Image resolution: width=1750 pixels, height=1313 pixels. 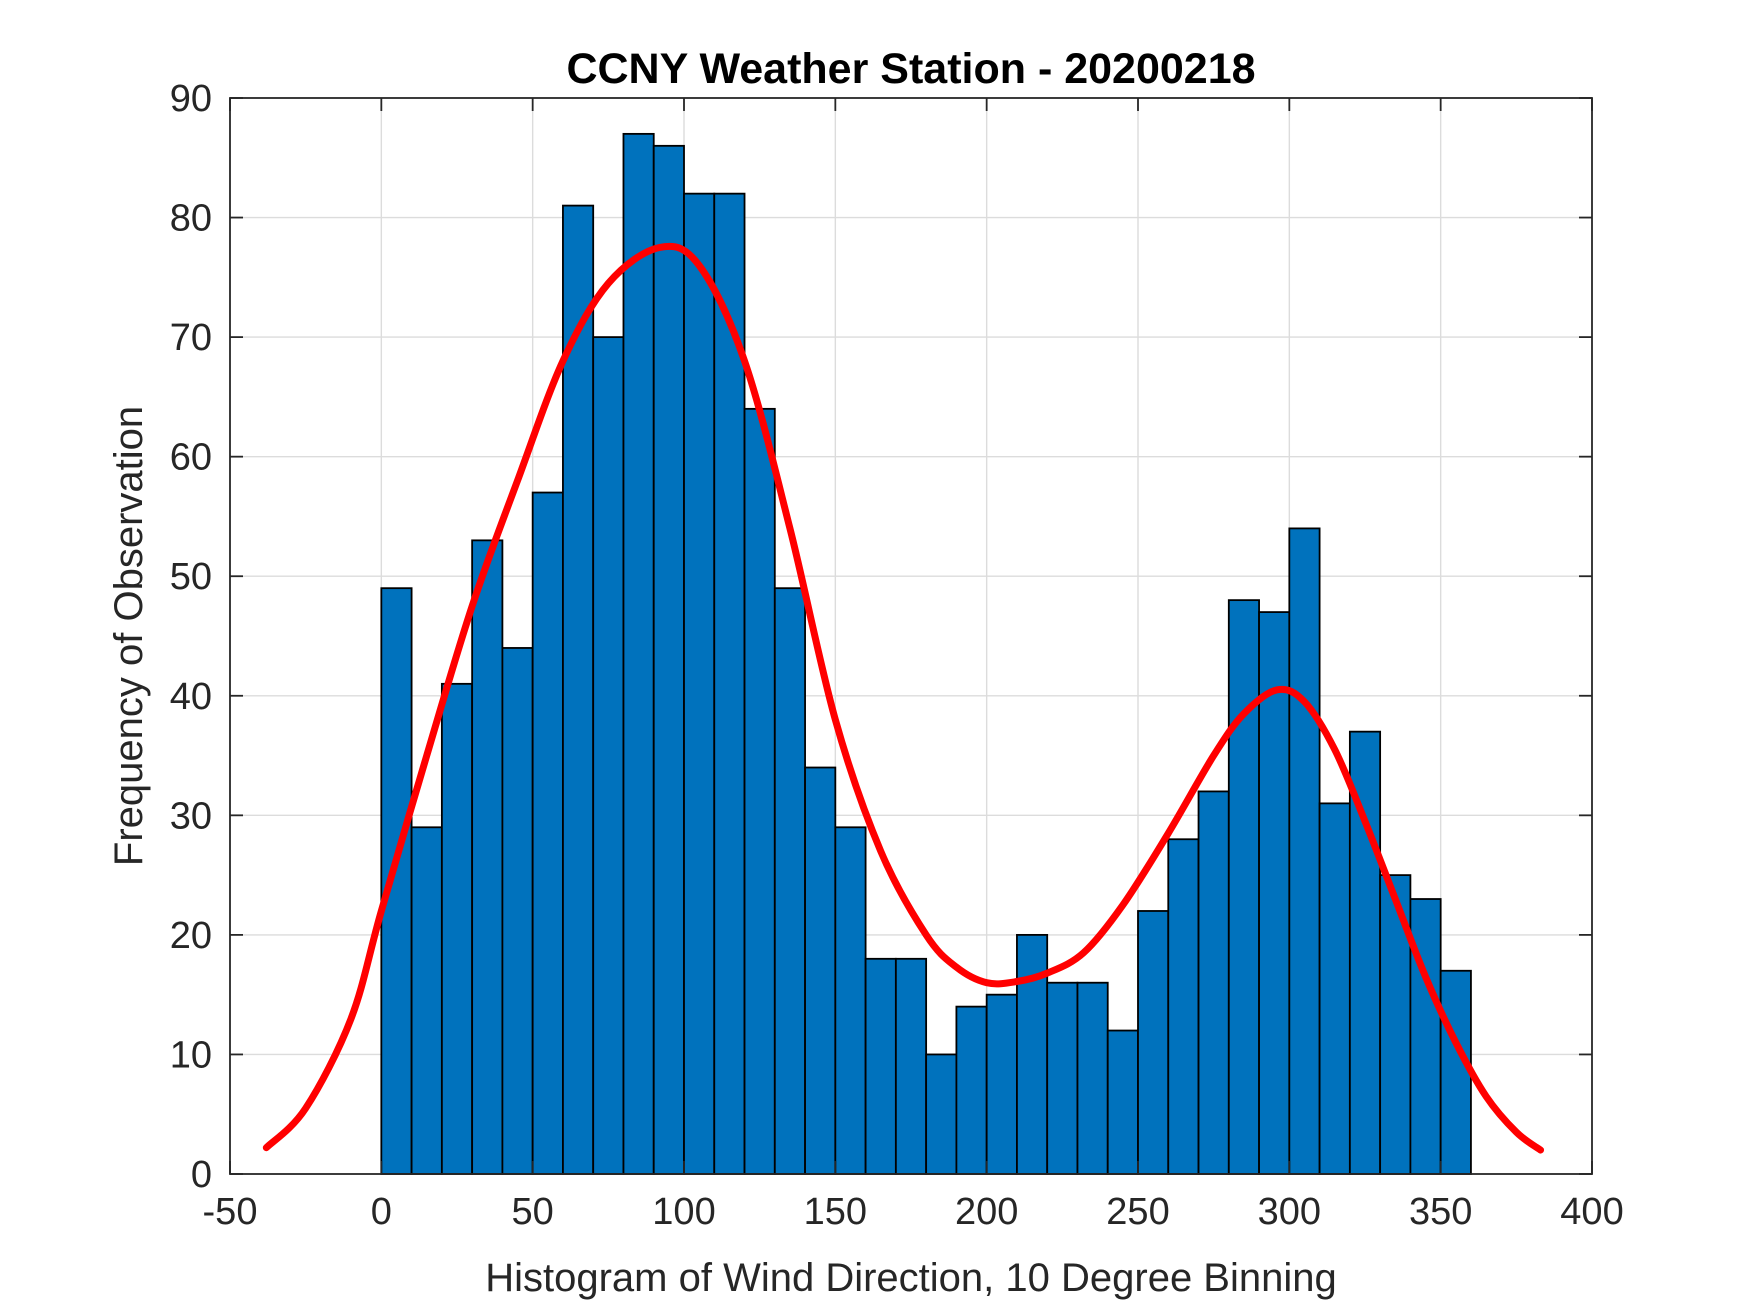 What do you see at coordinates (381, 1212) in the screenshot?
I see `x-tick-label: 0` at bounding box center [381, 1212].